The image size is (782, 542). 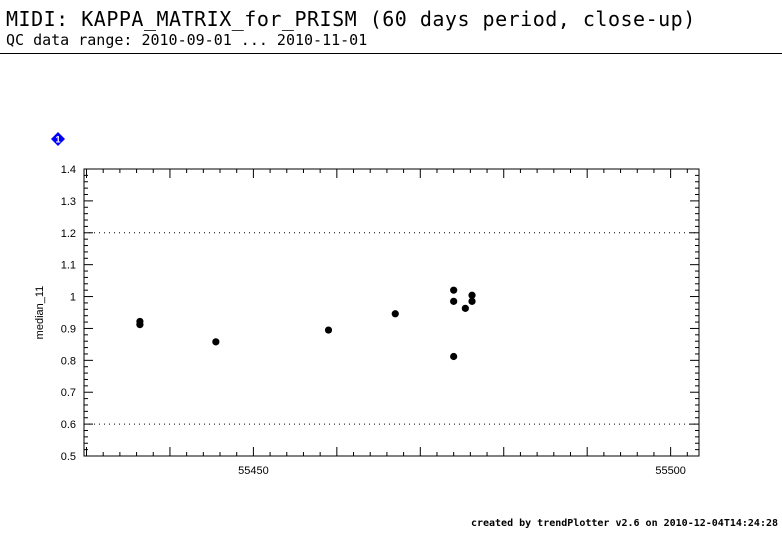 I want to click on y-tick-label: 1.3, so click(x=68, y=202).